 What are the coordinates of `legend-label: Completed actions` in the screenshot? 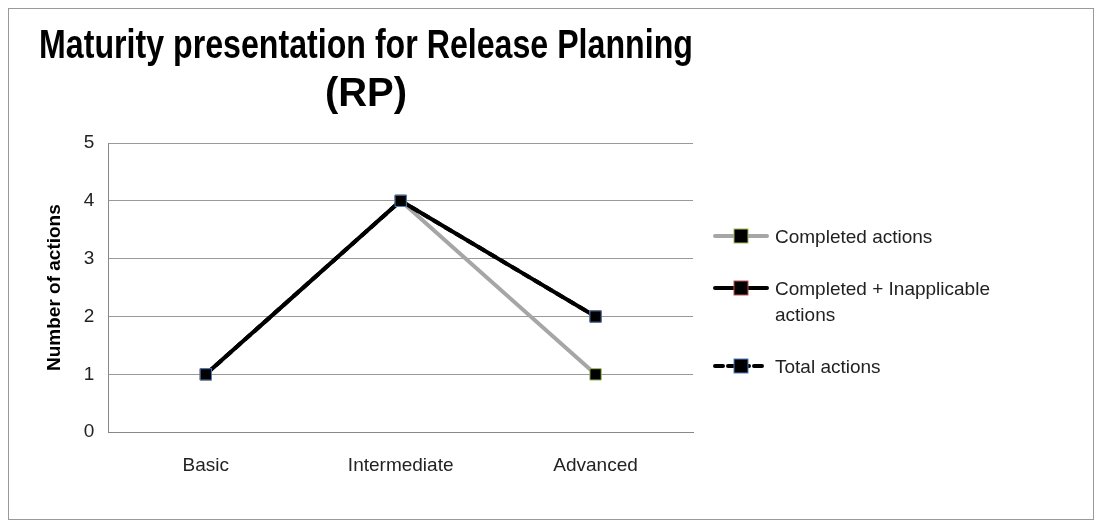 It's located at (854, 237).